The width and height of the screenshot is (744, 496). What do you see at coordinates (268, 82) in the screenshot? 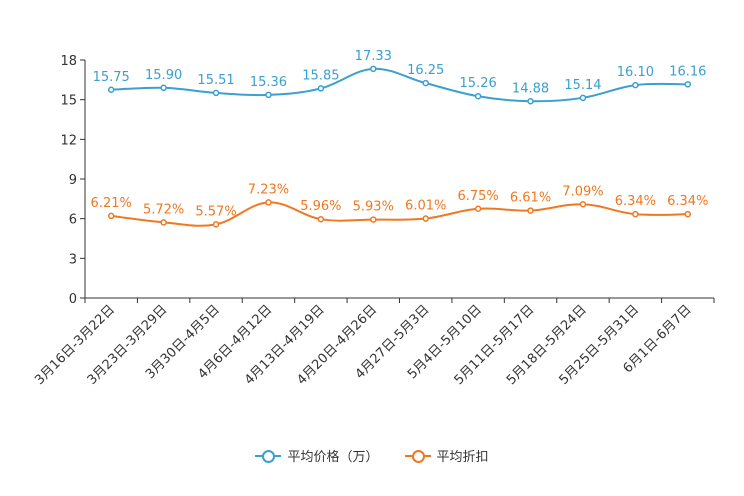
I see `data-label-avg-price: 15.36` at bounding box center [268, 82].